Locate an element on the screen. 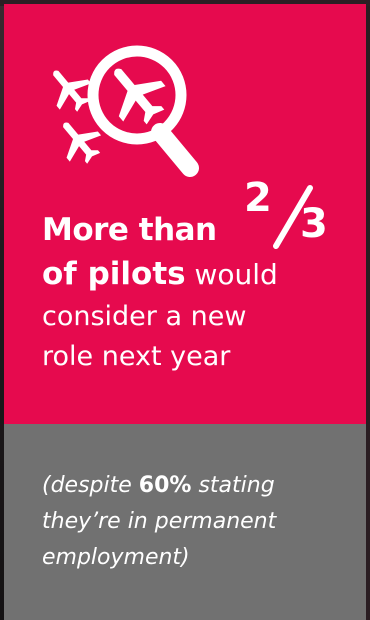  headline-line-4: role next year is located at coordinates (136, 356).